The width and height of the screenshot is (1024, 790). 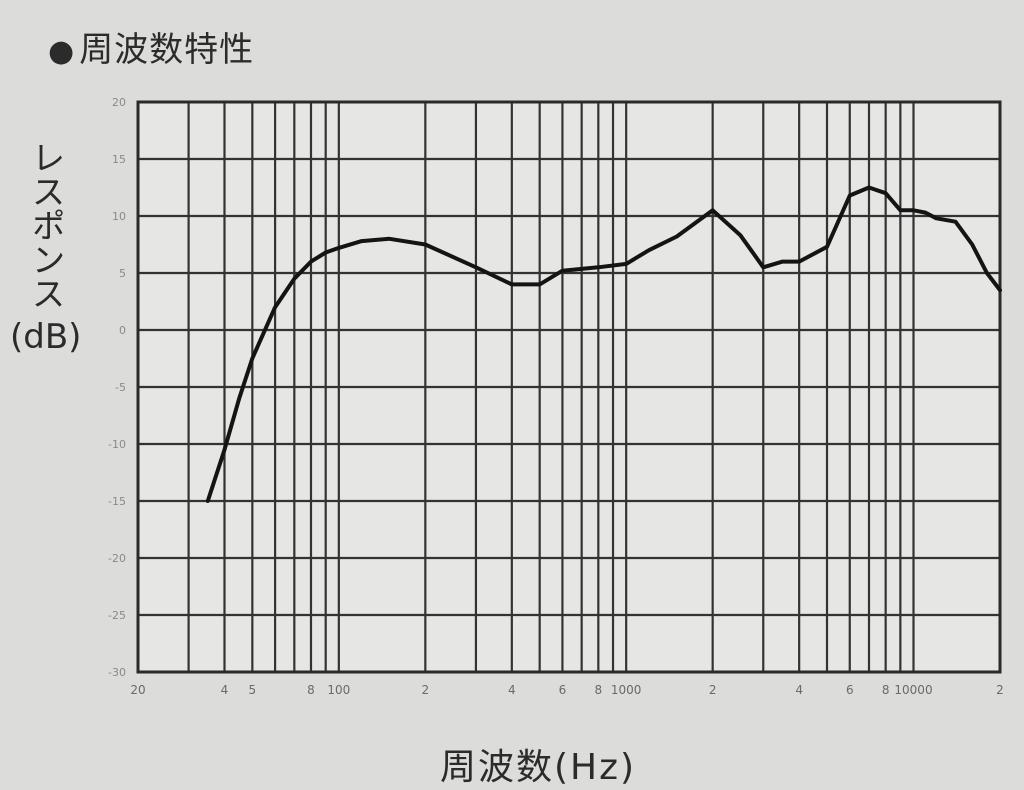 I want to click on y-tick-label: 5, so click(x=122, y=273).